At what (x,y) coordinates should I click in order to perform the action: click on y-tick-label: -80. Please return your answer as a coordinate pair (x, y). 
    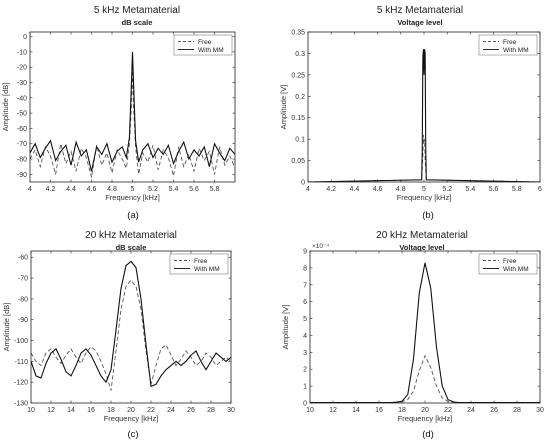
    Looking at the image, I should click on (23, 299).